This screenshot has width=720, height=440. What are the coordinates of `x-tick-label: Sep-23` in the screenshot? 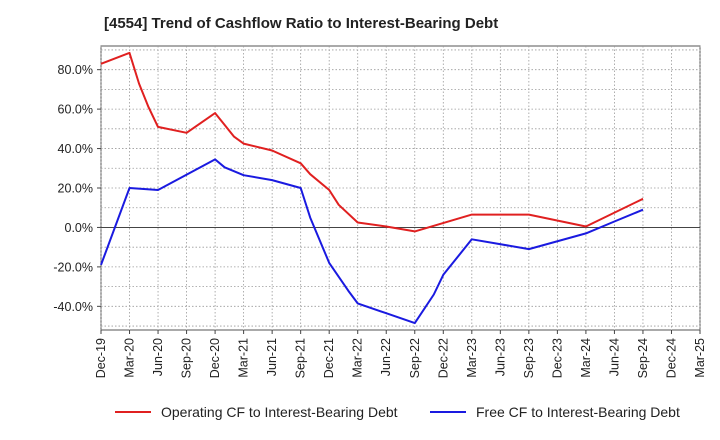 It's located at (529, 358).